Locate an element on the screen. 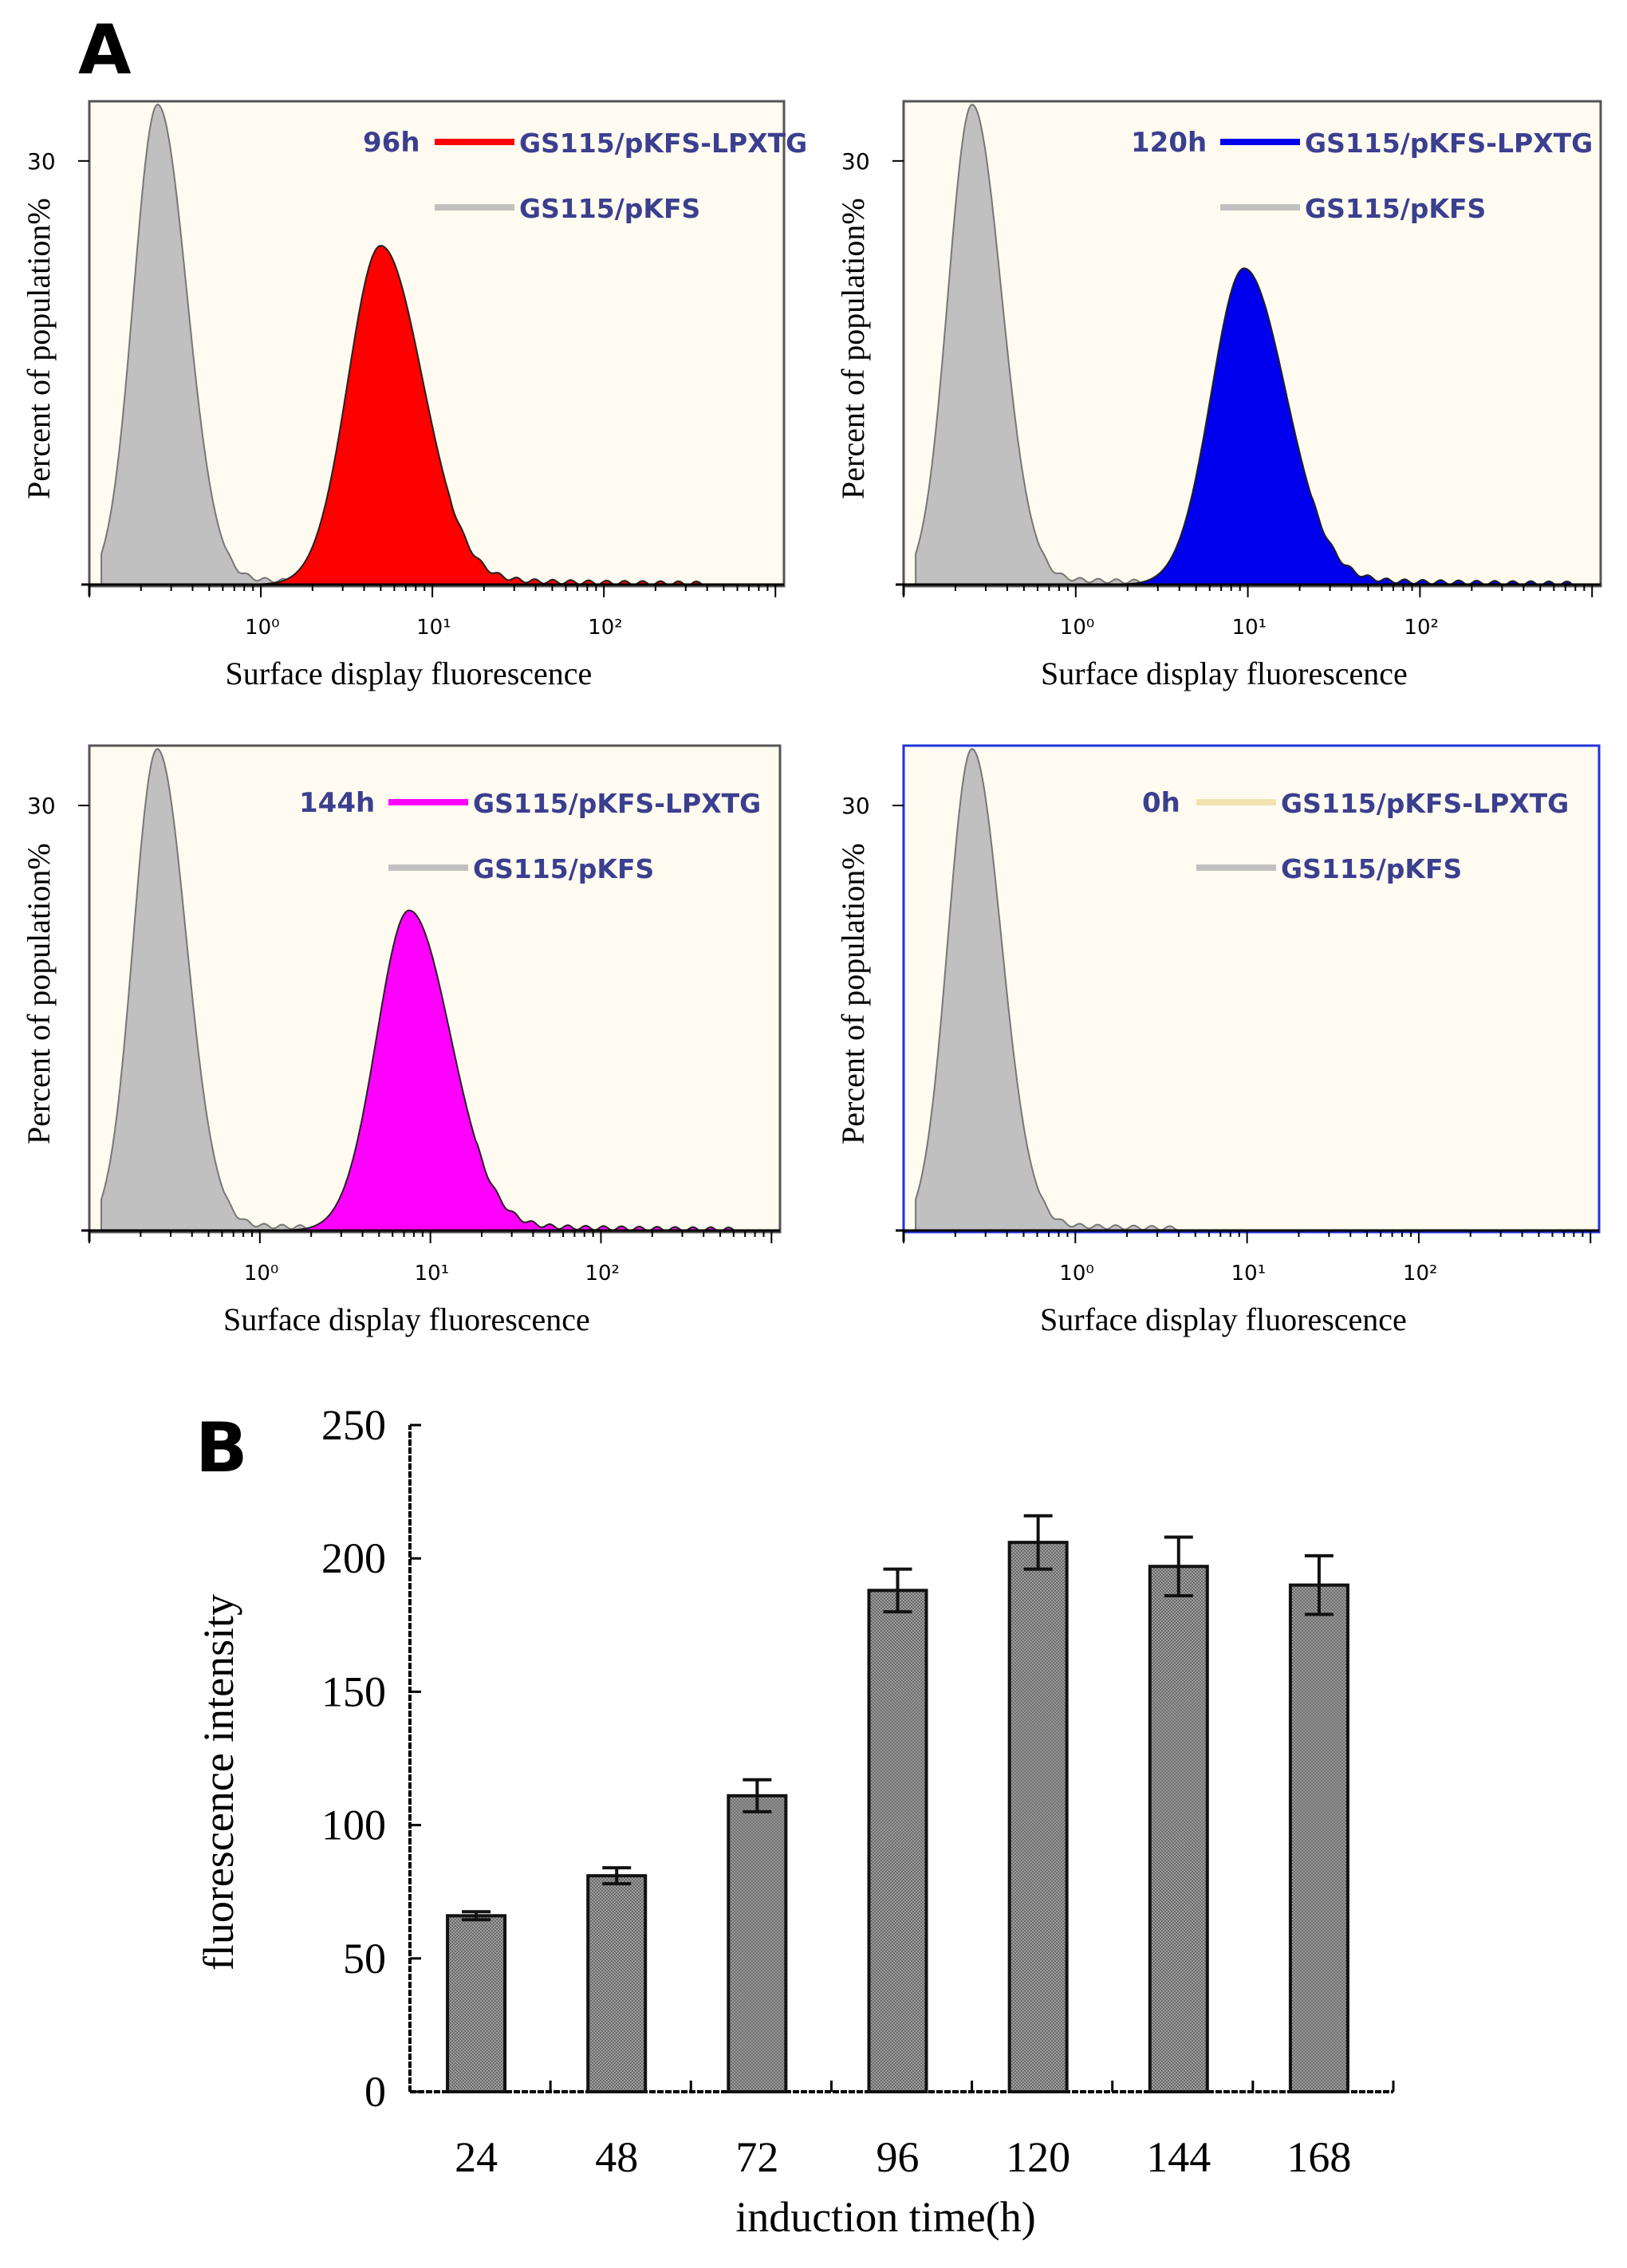 This screenshot has width=1627, height=2268. y-tick-label: 0 is located at coordinates (375, 2092).